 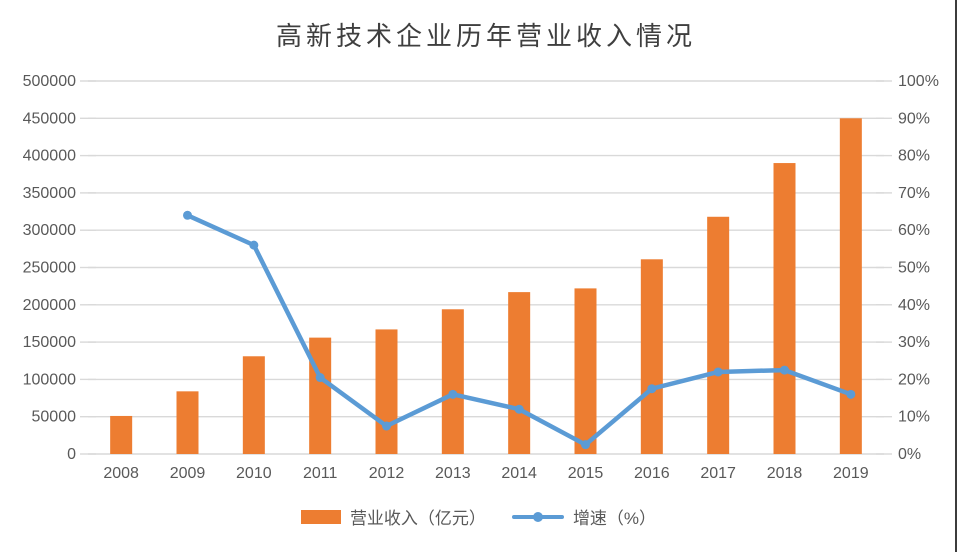 I want to click on x-axis-label: 2018, so click(x=785, y=473).